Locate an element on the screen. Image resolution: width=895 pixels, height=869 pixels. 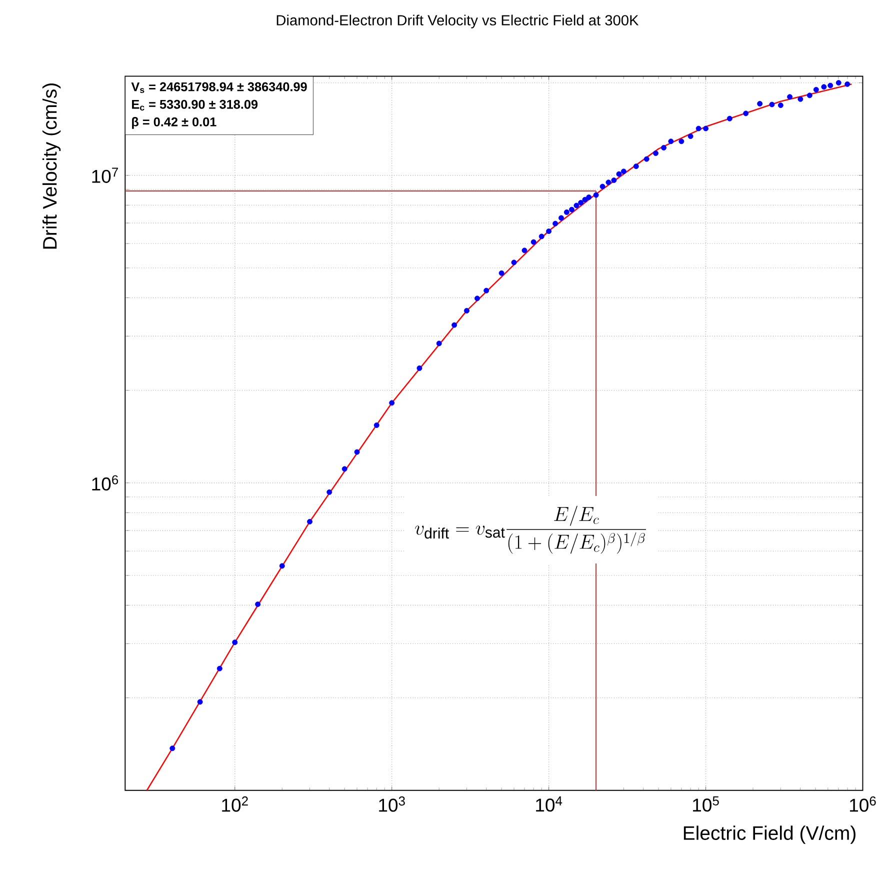
x-axis-title: Electric Field (V/cm) is located at coordinates (770, 835).